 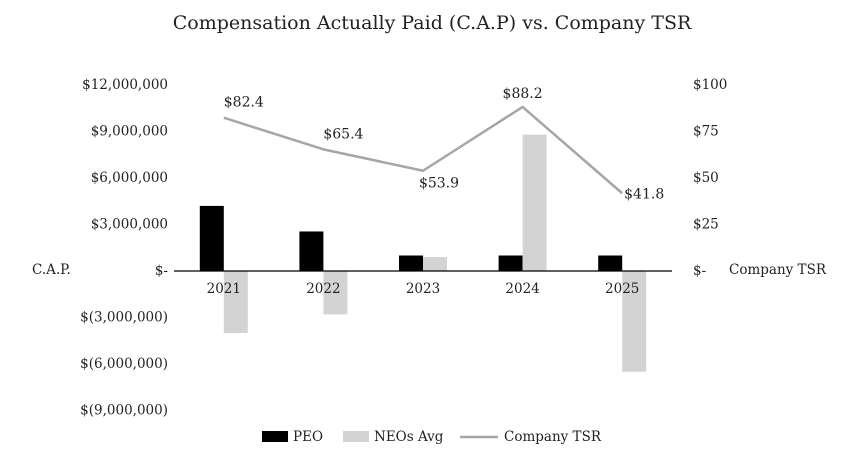 I want to click on bar-neos-avg-2022, so click(x=335, y=293).